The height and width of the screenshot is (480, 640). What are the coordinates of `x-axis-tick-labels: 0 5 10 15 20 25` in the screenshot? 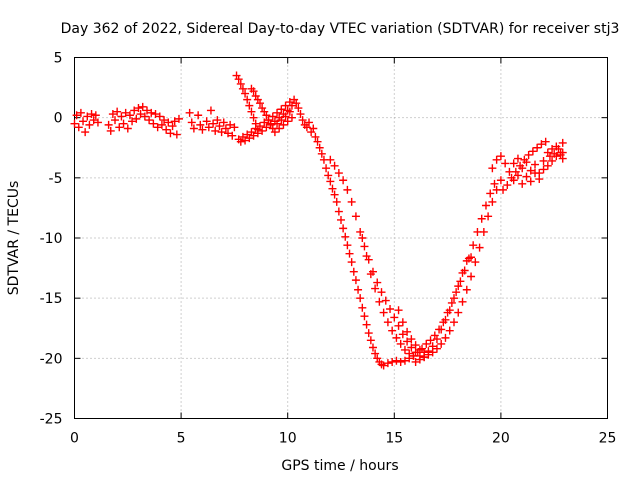 It's located at (343, 439).